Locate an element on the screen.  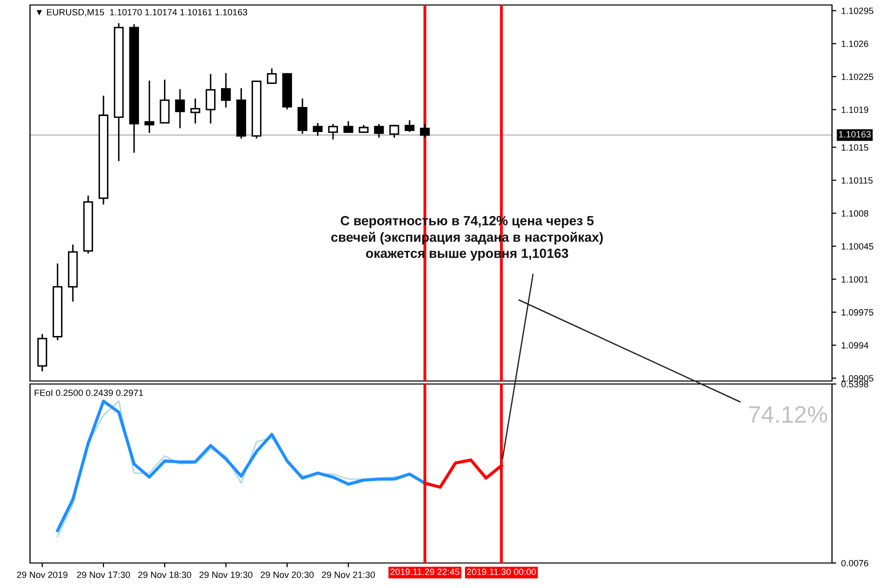
x-tick-label: 29 Nov 2019 is located at coordinates (42, 575).